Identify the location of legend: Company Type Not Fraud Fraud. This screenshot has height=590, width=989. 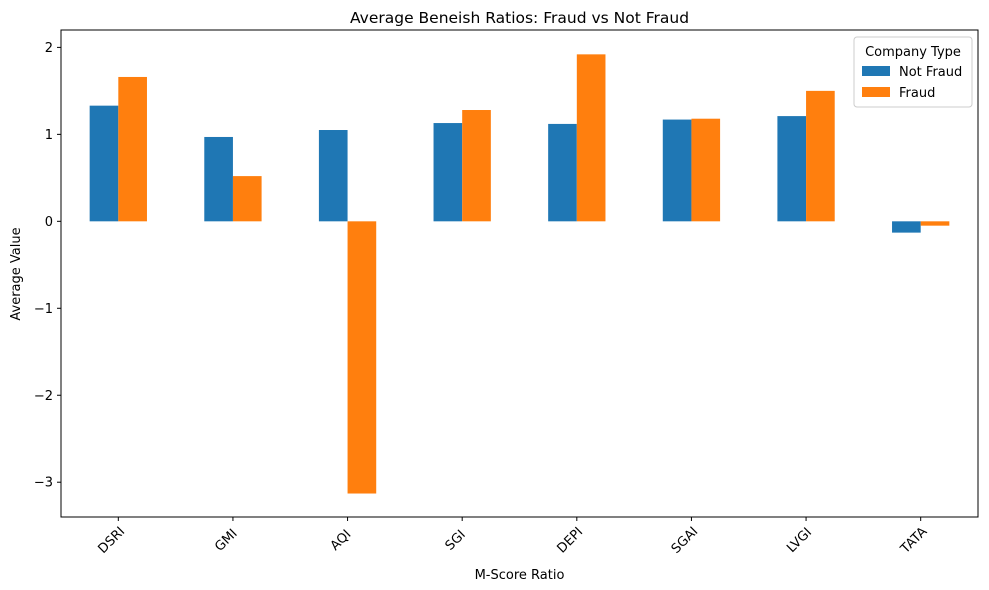
(913, 72).